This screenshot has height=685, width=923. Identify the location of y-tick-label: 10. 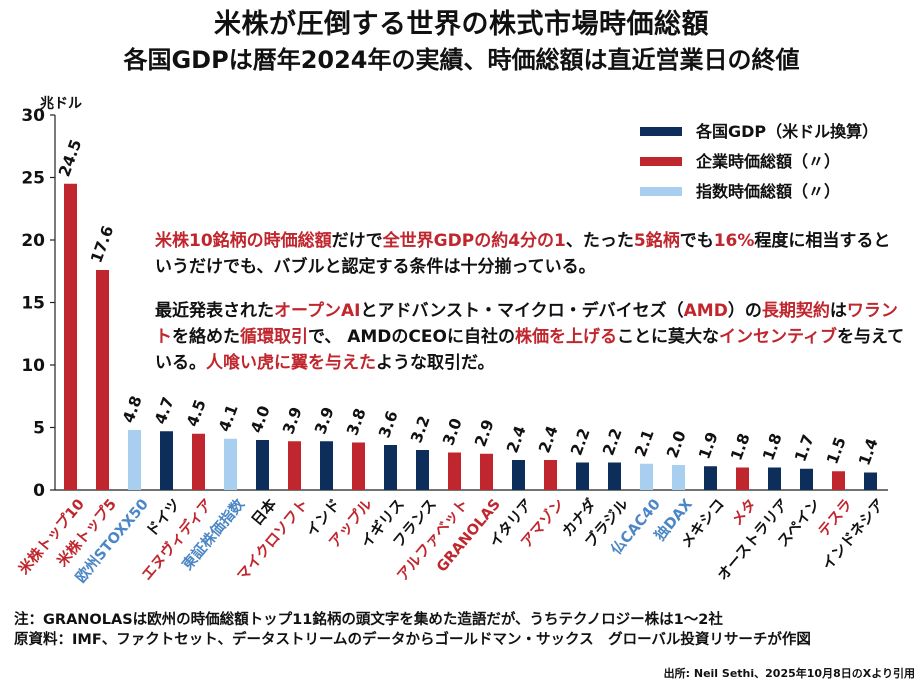
(33, 366).